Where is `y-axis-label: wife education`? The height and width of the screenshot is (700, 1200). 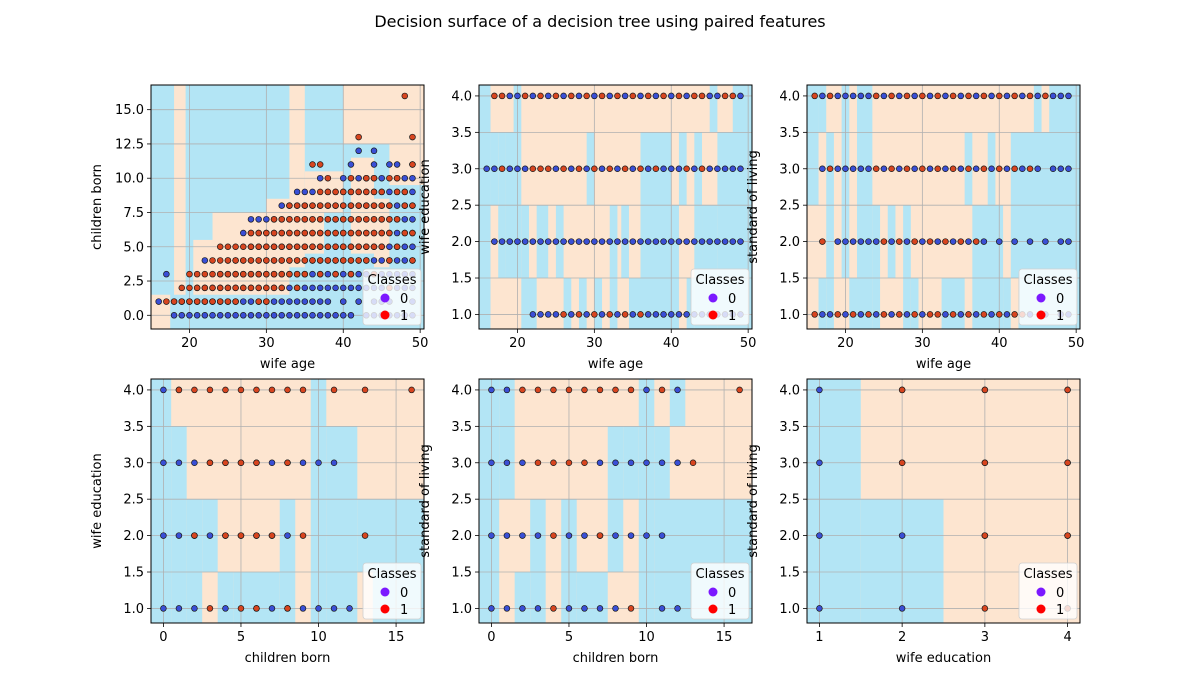 y-axis-label: wife education is located at coordinates (425, 206).